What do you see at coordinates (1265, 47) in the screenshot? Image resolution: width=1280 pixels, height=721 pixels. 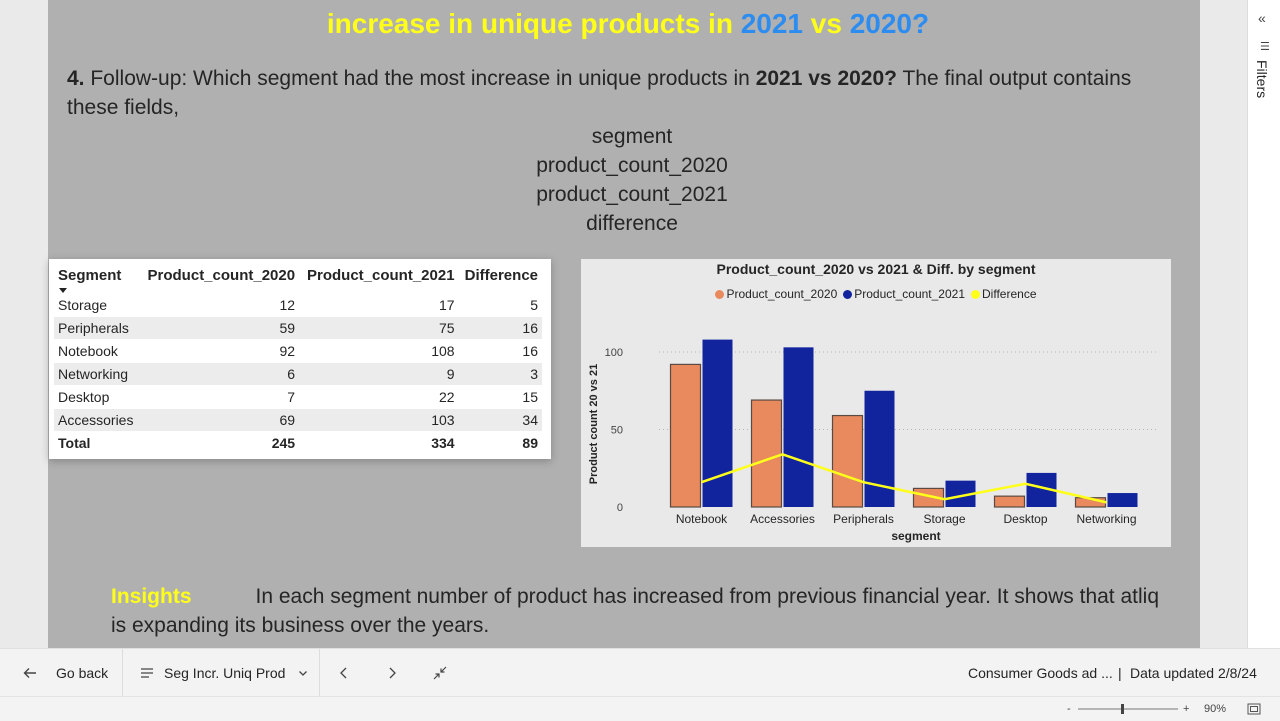 I see `filter-icon: ☰` at bounding box center [1265, 47].